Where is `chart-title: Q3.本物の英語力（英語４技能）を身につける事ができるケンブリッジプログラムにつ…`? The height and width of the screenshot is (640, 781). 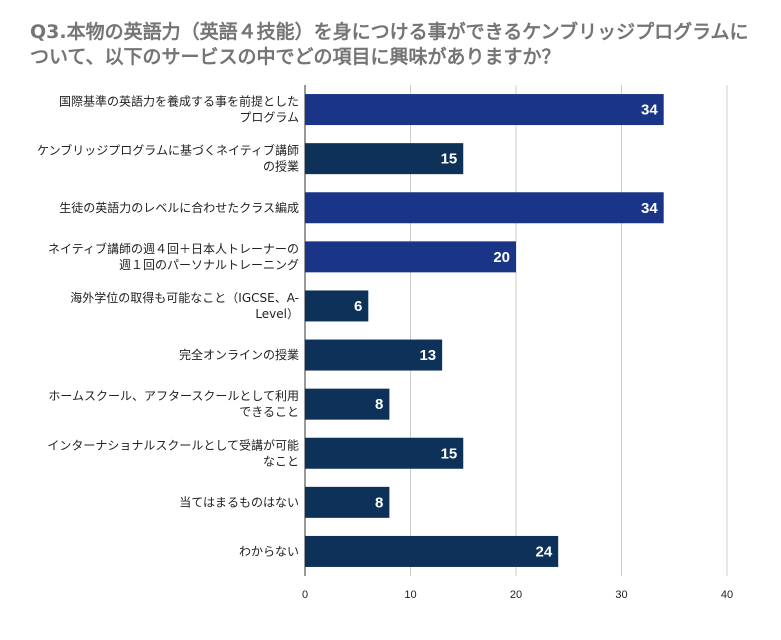 chart-title: Q3.本物の英語力（英語４技能）を身につける事ができるケンブリッジプログラムにつ… is located at coordinates (389, 44).